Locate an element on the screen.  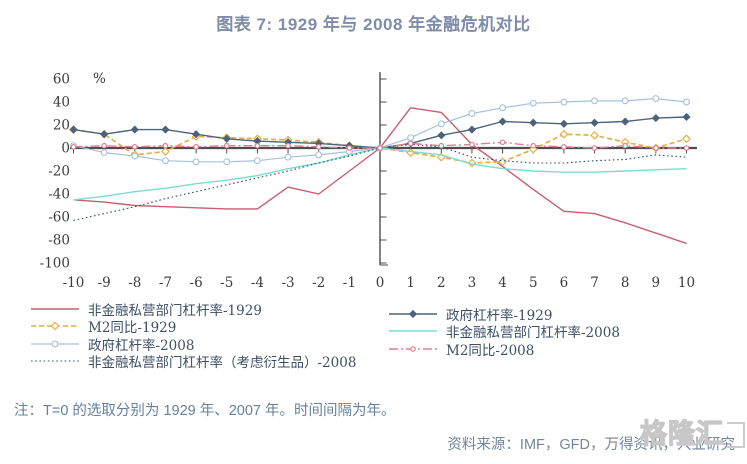
x-tick-label: -9 is located at coordinates (104, 283).